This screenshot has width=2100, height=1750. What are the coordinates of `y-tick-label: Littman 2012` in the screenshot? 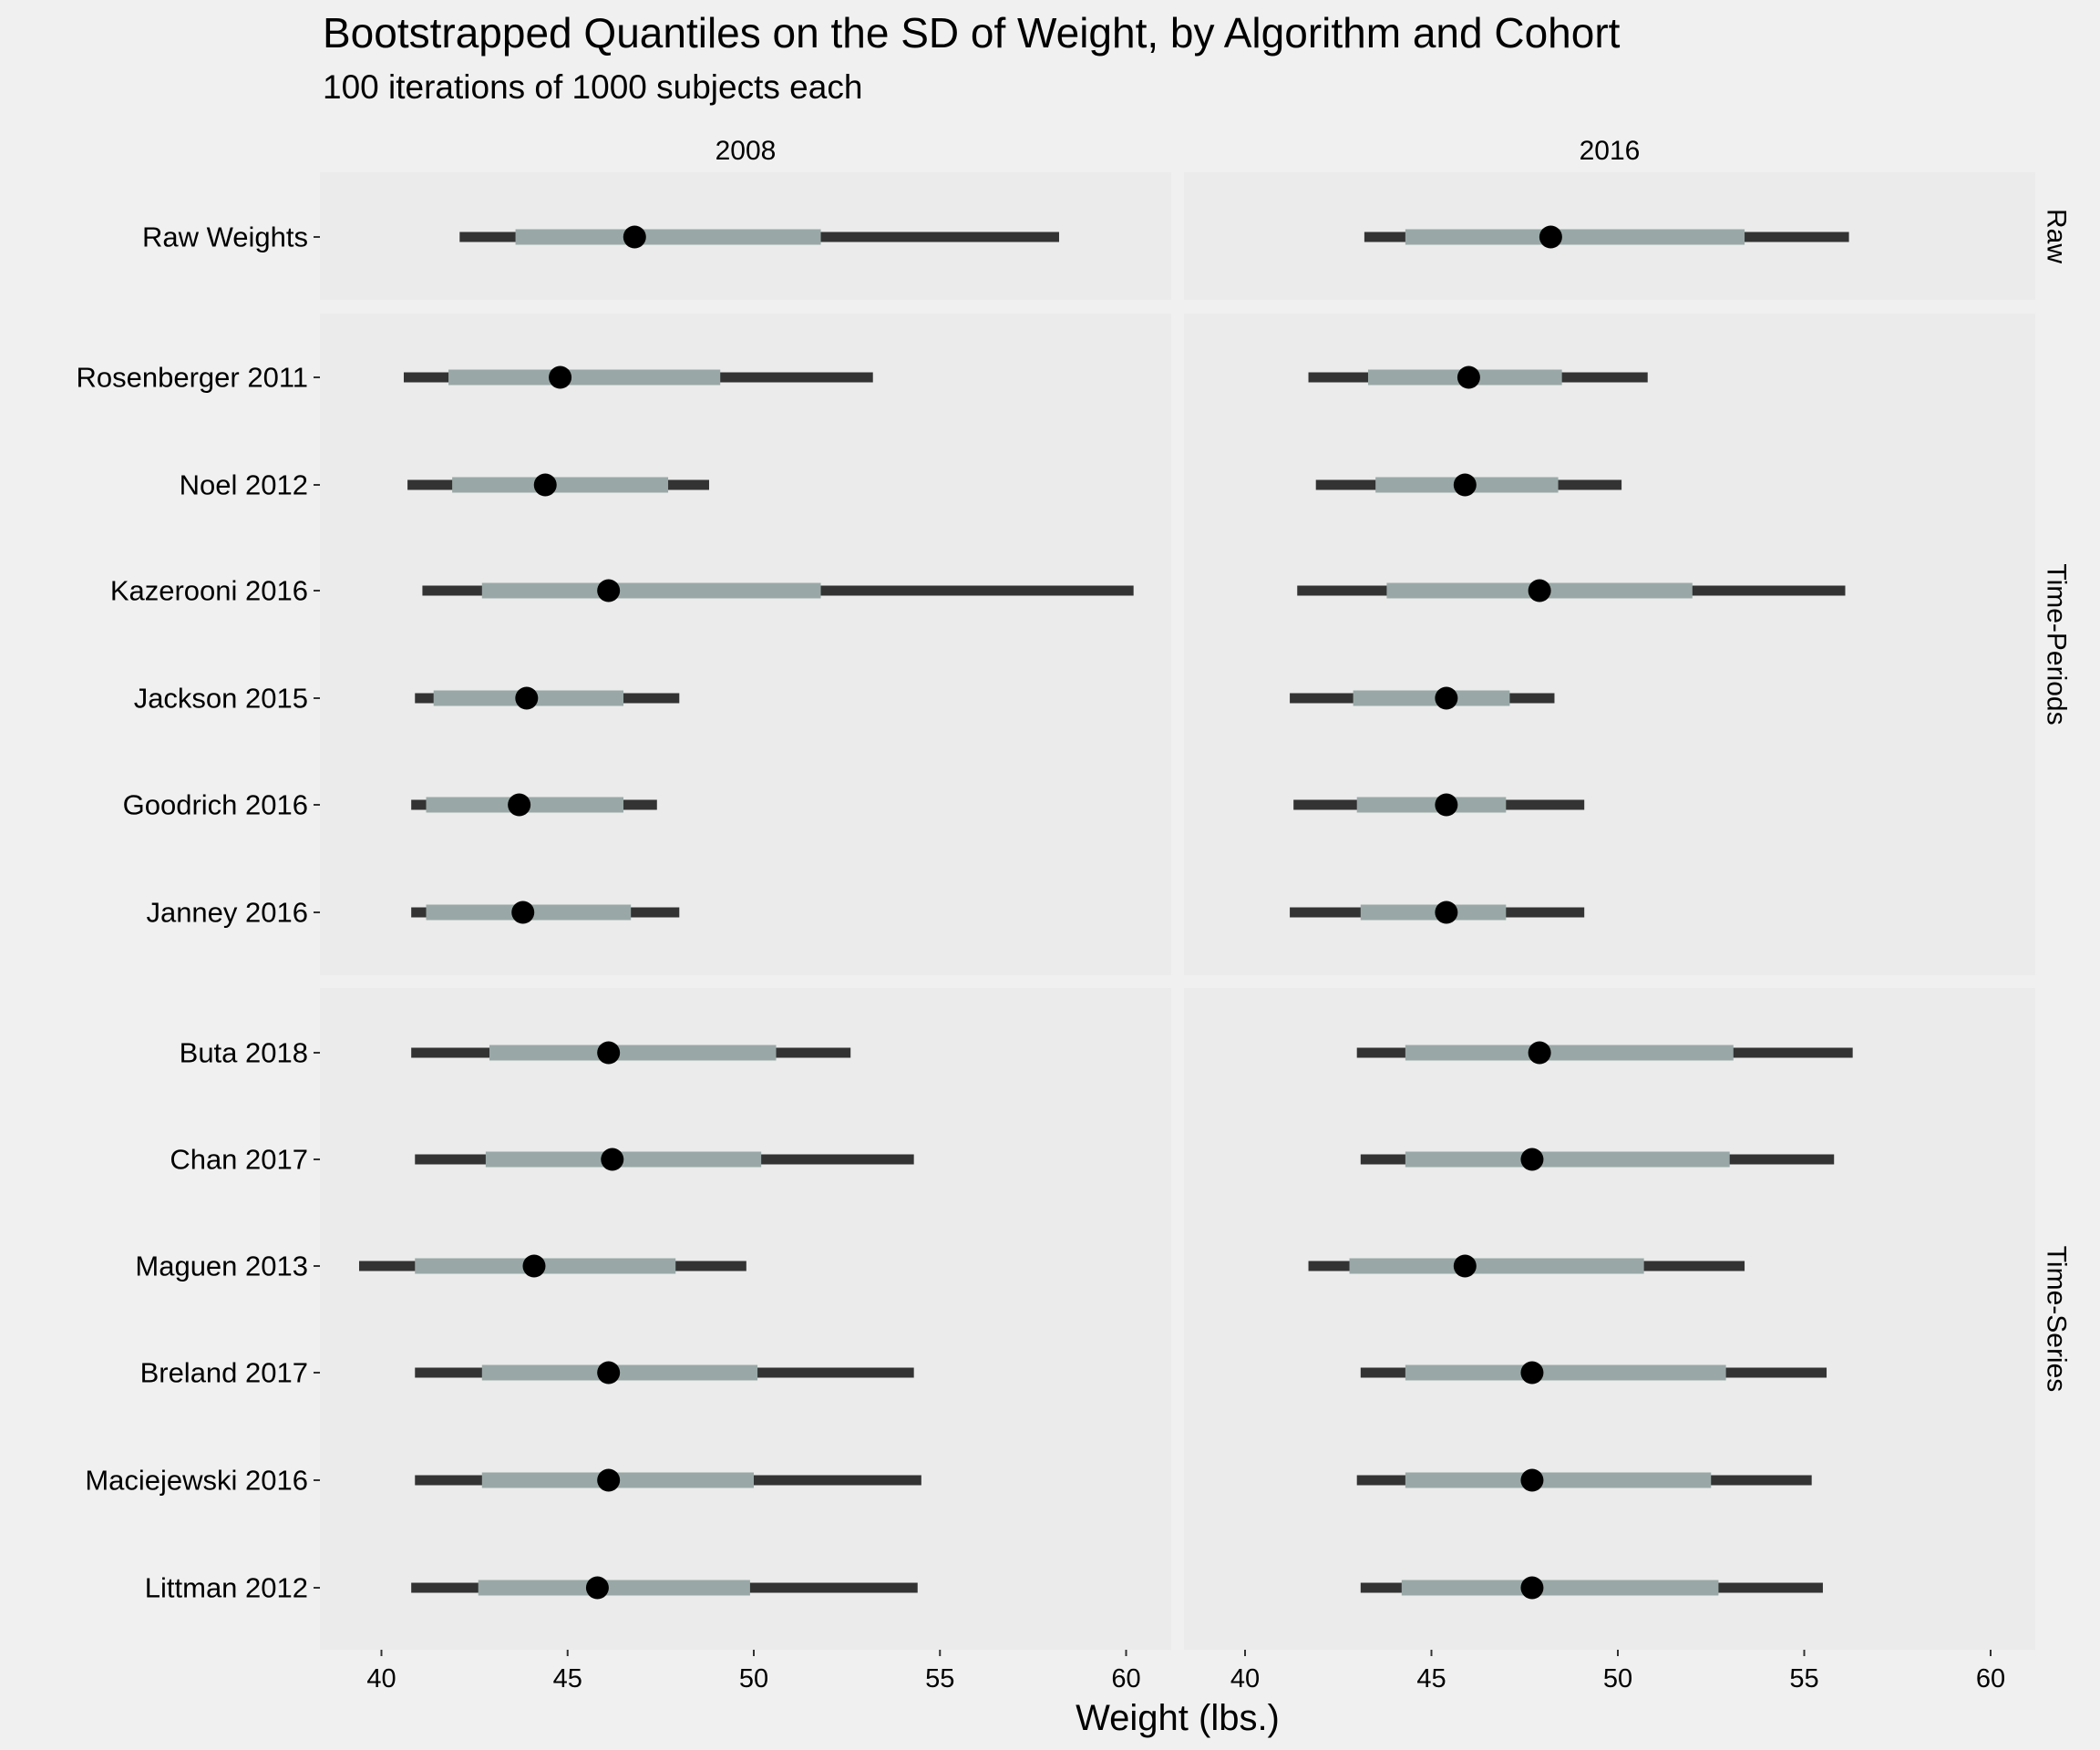 It's located at (227, 1588).